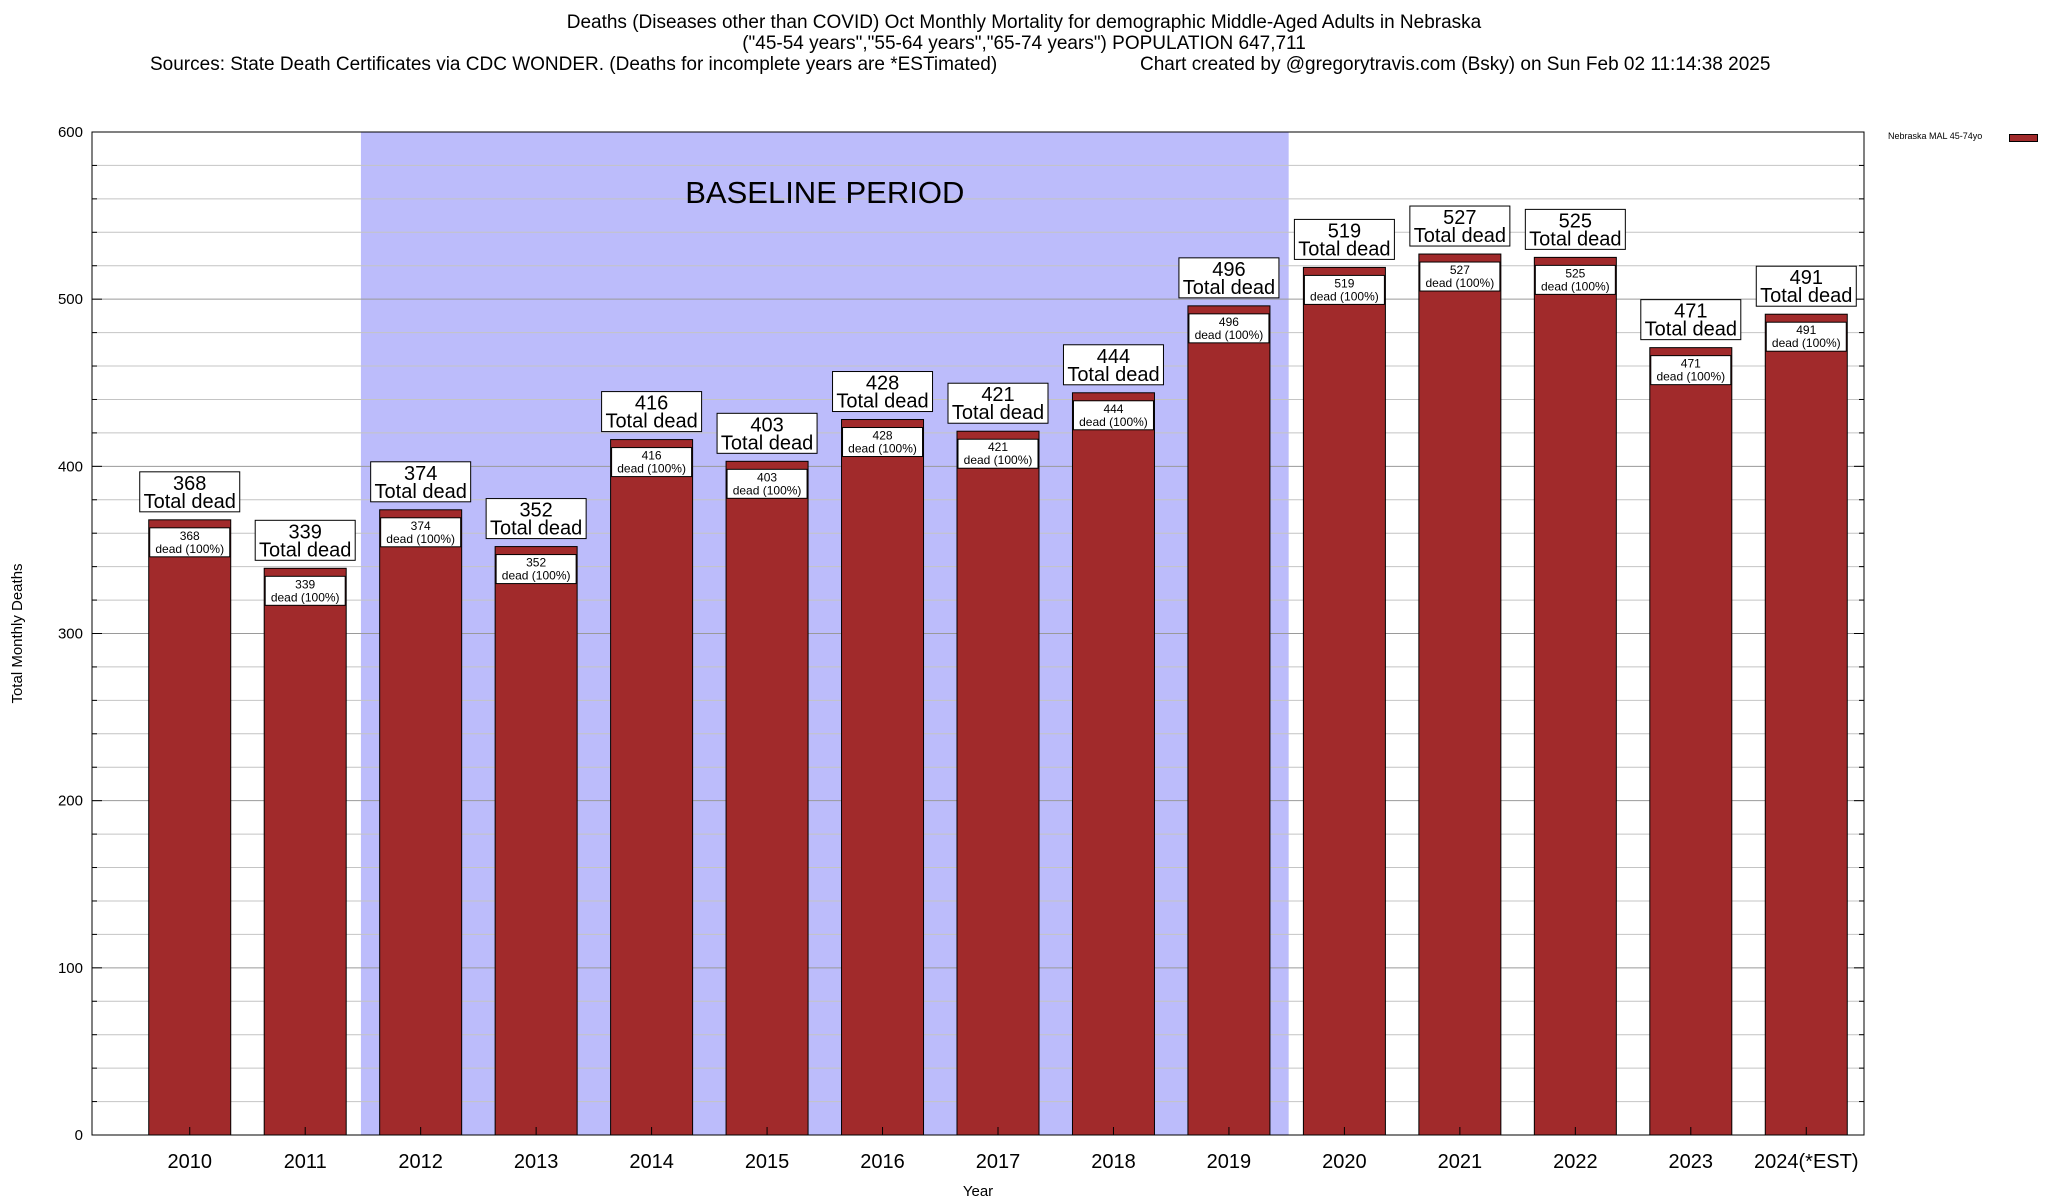  What do you see at coordinates (767, 477) in the screenshot?
I see `bar-inner-value: 403` at bounding box center [767, 477].